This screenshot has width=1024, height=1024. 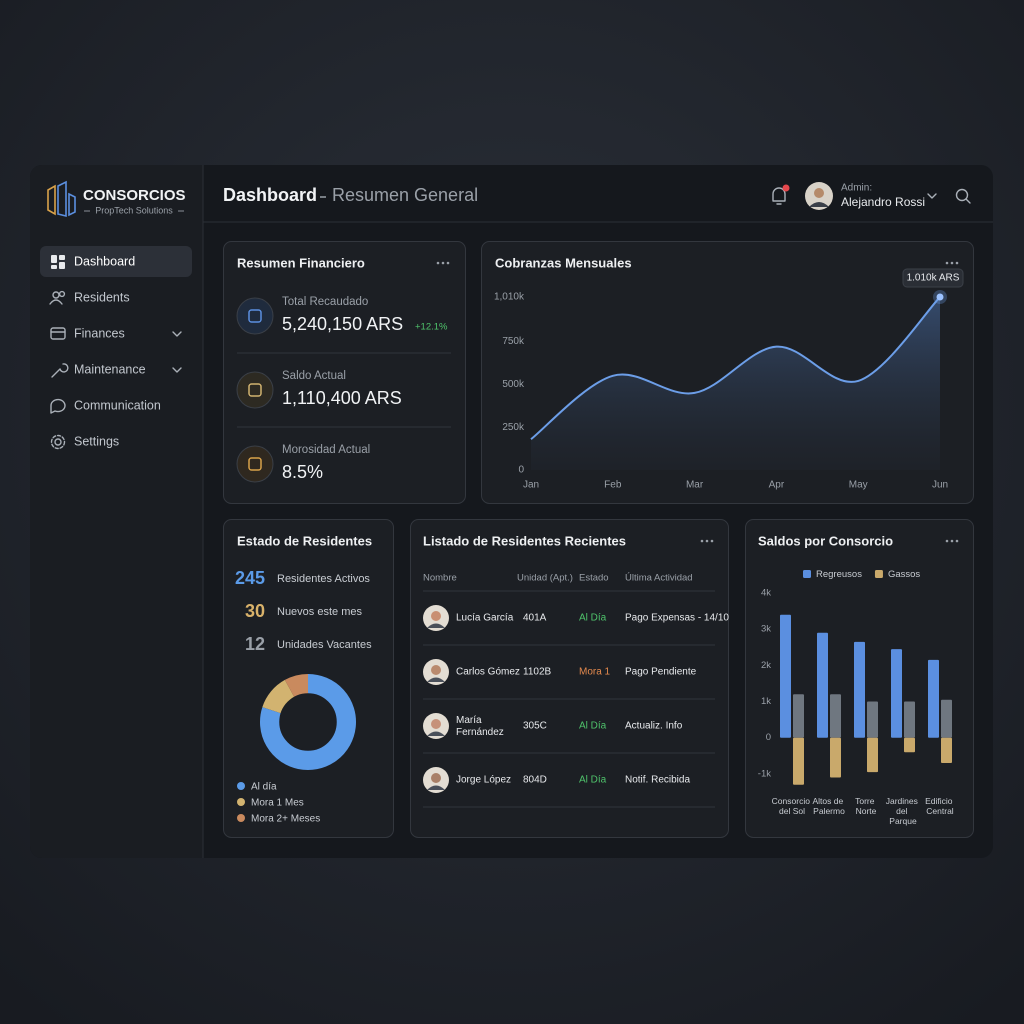 I want to click on card-title: Cobranzas Mensuales, so click(x=563, y=262).